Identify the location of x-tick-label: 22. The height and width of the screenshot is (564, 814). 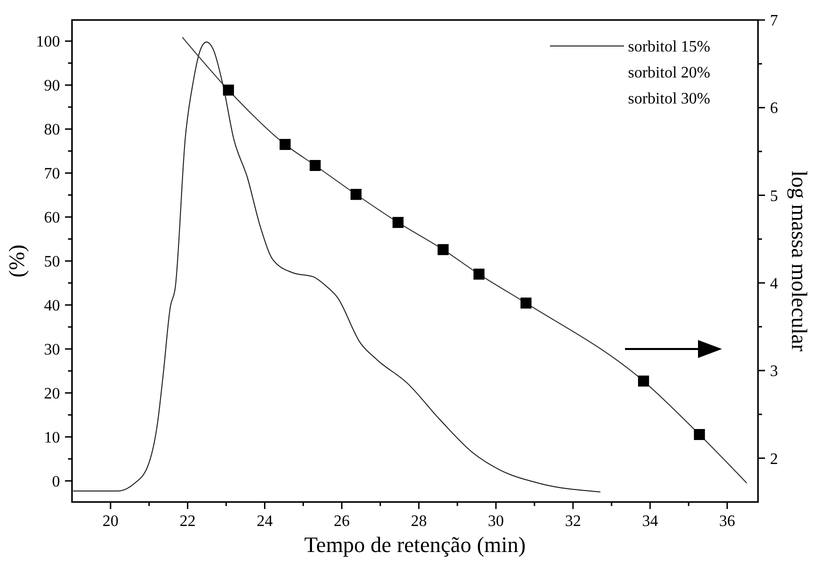
(188, 521).